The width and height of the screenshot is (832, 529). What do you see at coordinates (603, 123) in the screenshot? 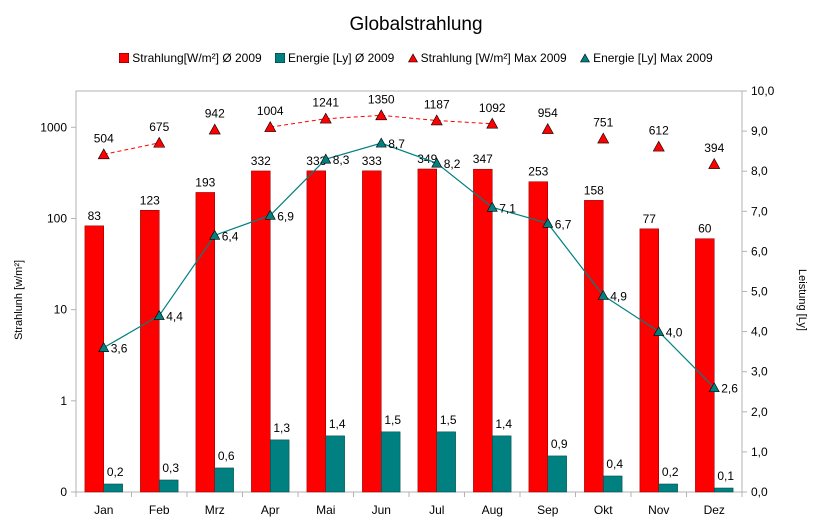
I see `marker-strahlung-max-label: 751` at bounding box center [603, 123].